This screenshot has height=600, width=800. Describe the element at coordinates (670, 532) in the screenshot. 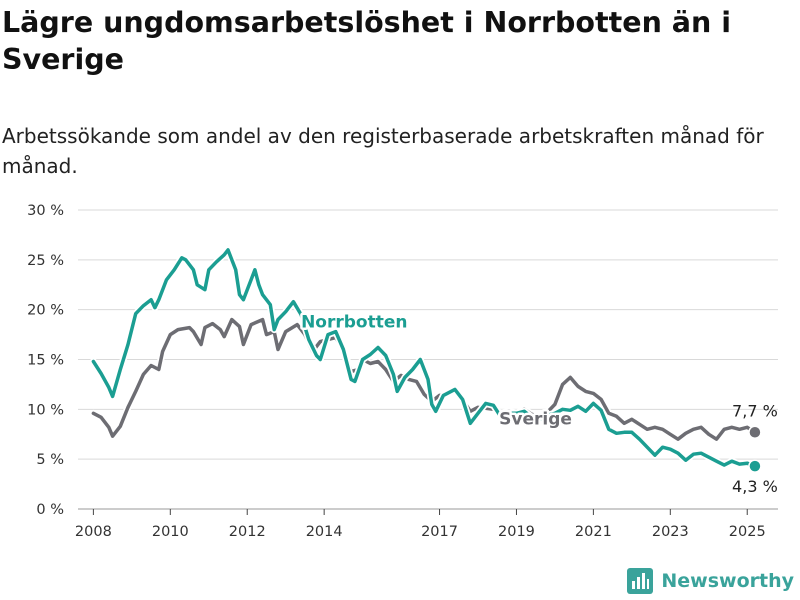

I see `x-tick-label: 2023` at that location.